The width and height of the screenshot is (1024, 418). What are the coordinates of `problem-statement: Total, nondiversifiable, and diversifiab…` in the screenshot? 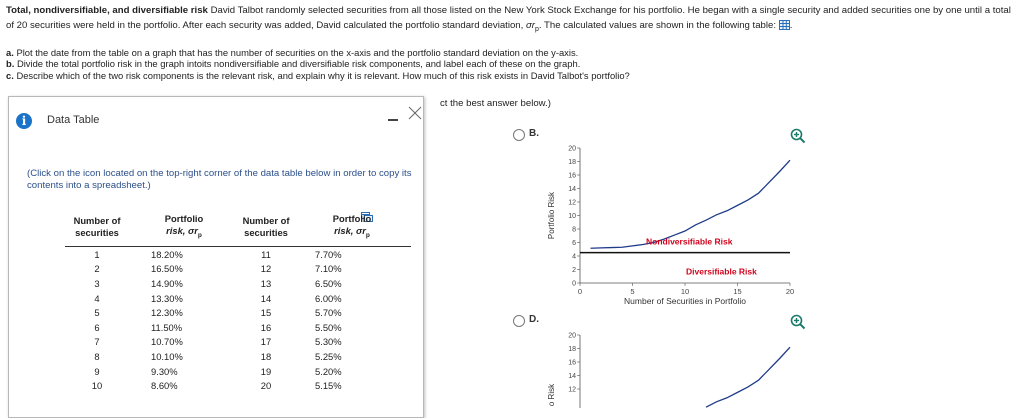 It's located at (511, 20).